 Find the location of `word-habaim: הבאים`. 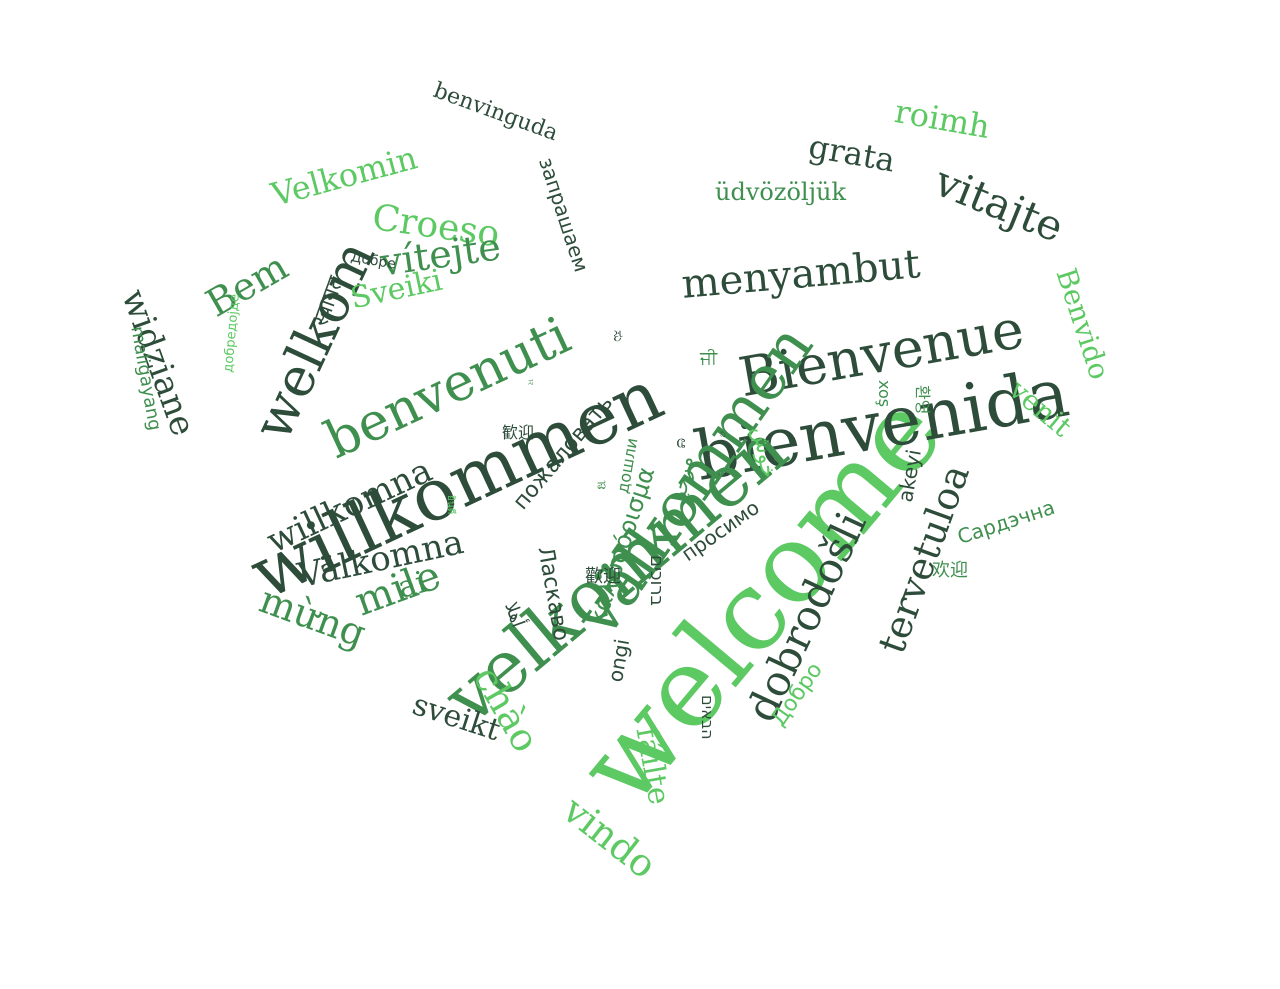

word-habaim: הבאים is located at coordinates (707, 717).